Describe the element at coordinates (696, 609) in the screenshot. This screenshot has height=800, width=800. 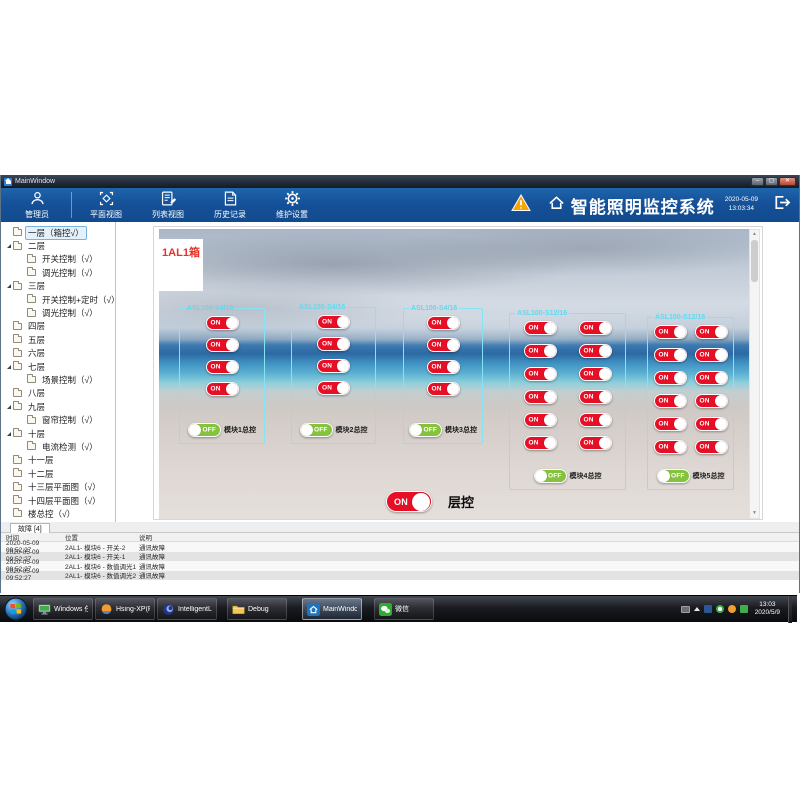
I see `show-hidden-icon` at that location.